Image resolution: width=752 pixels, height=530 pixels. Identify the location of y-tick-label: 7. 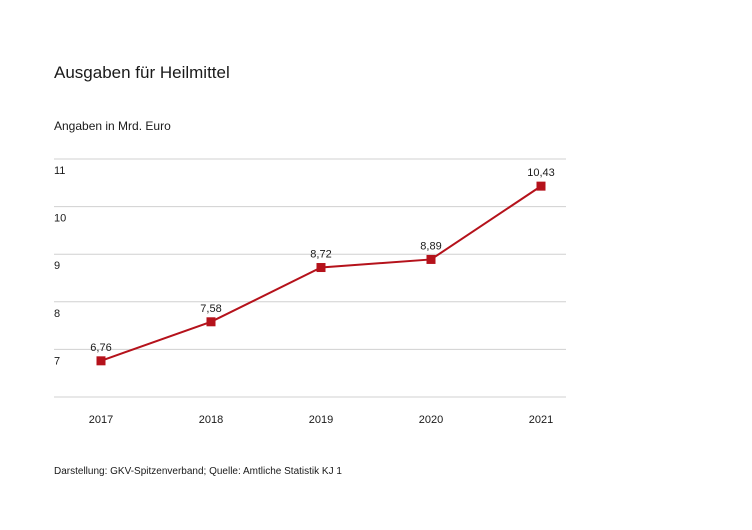
(57, 361).